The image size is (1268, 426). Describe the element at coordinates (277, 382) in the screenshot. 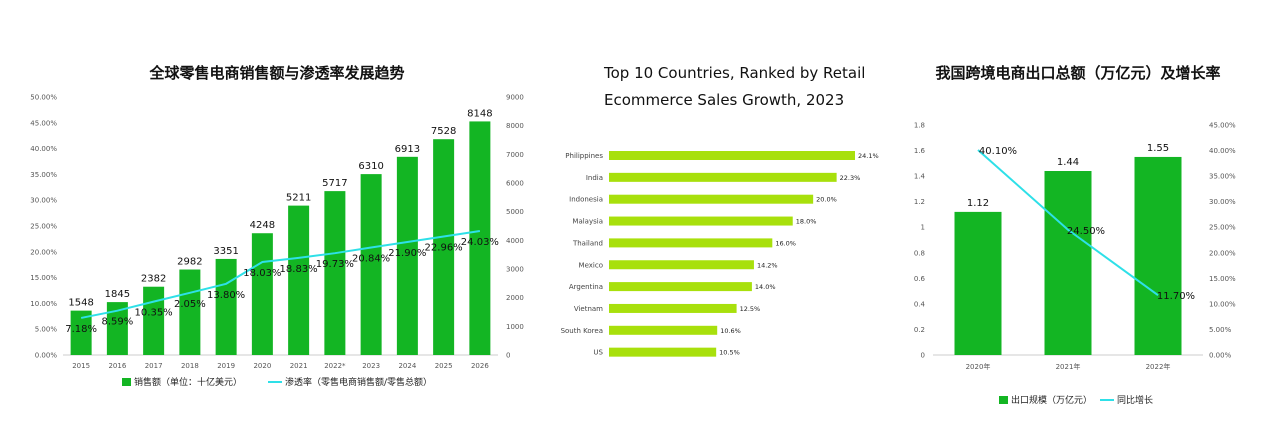

I see `chart1-legend: 销售额（单位：十亿美元） 渗透率（零售电商销售额/零售总额）` at that location.